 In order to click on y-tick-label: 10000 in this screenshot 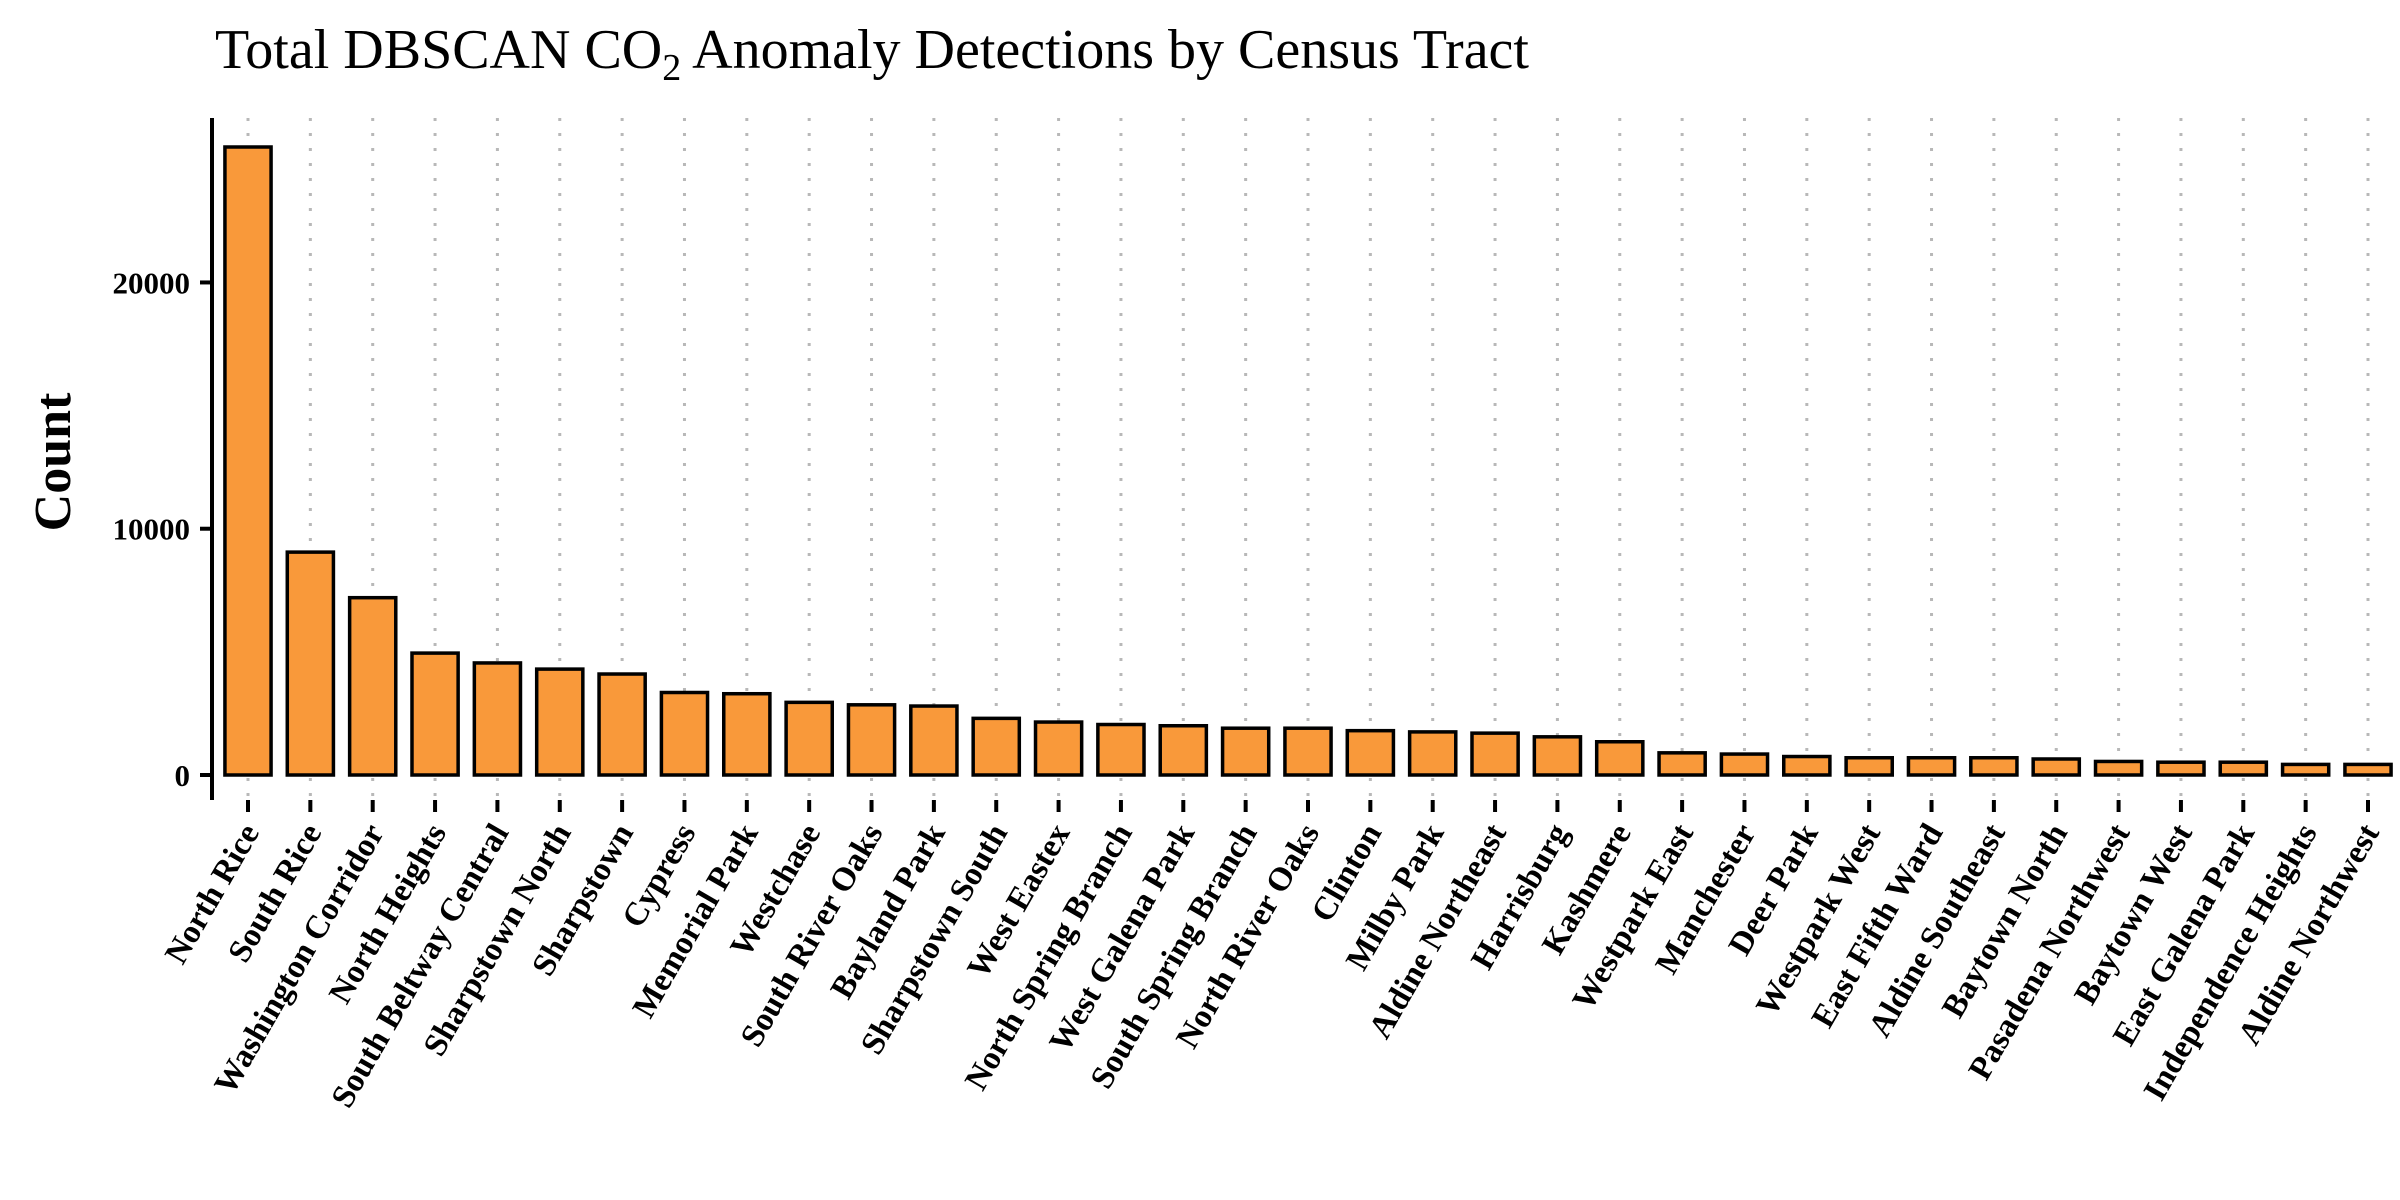, I will do `click(152, 529)`.